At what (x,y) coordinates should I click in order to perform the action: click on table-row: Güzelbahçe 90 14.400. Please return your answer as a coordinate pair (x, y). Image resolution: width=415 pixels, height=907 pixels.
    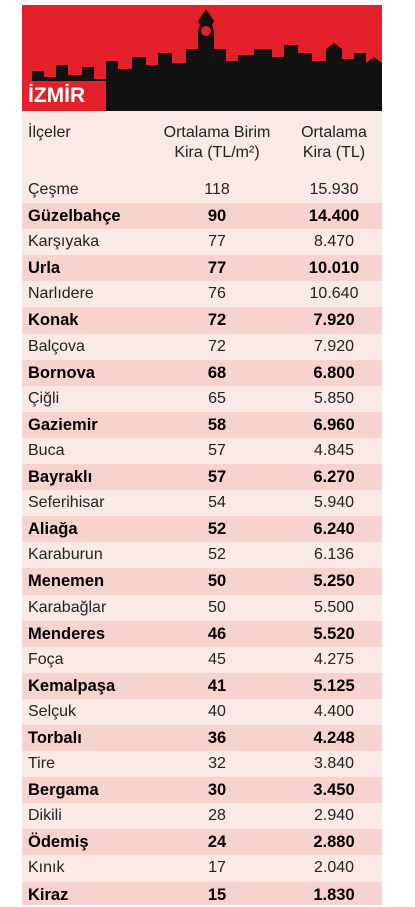
    Looking at the image, I should click on (202, 216).